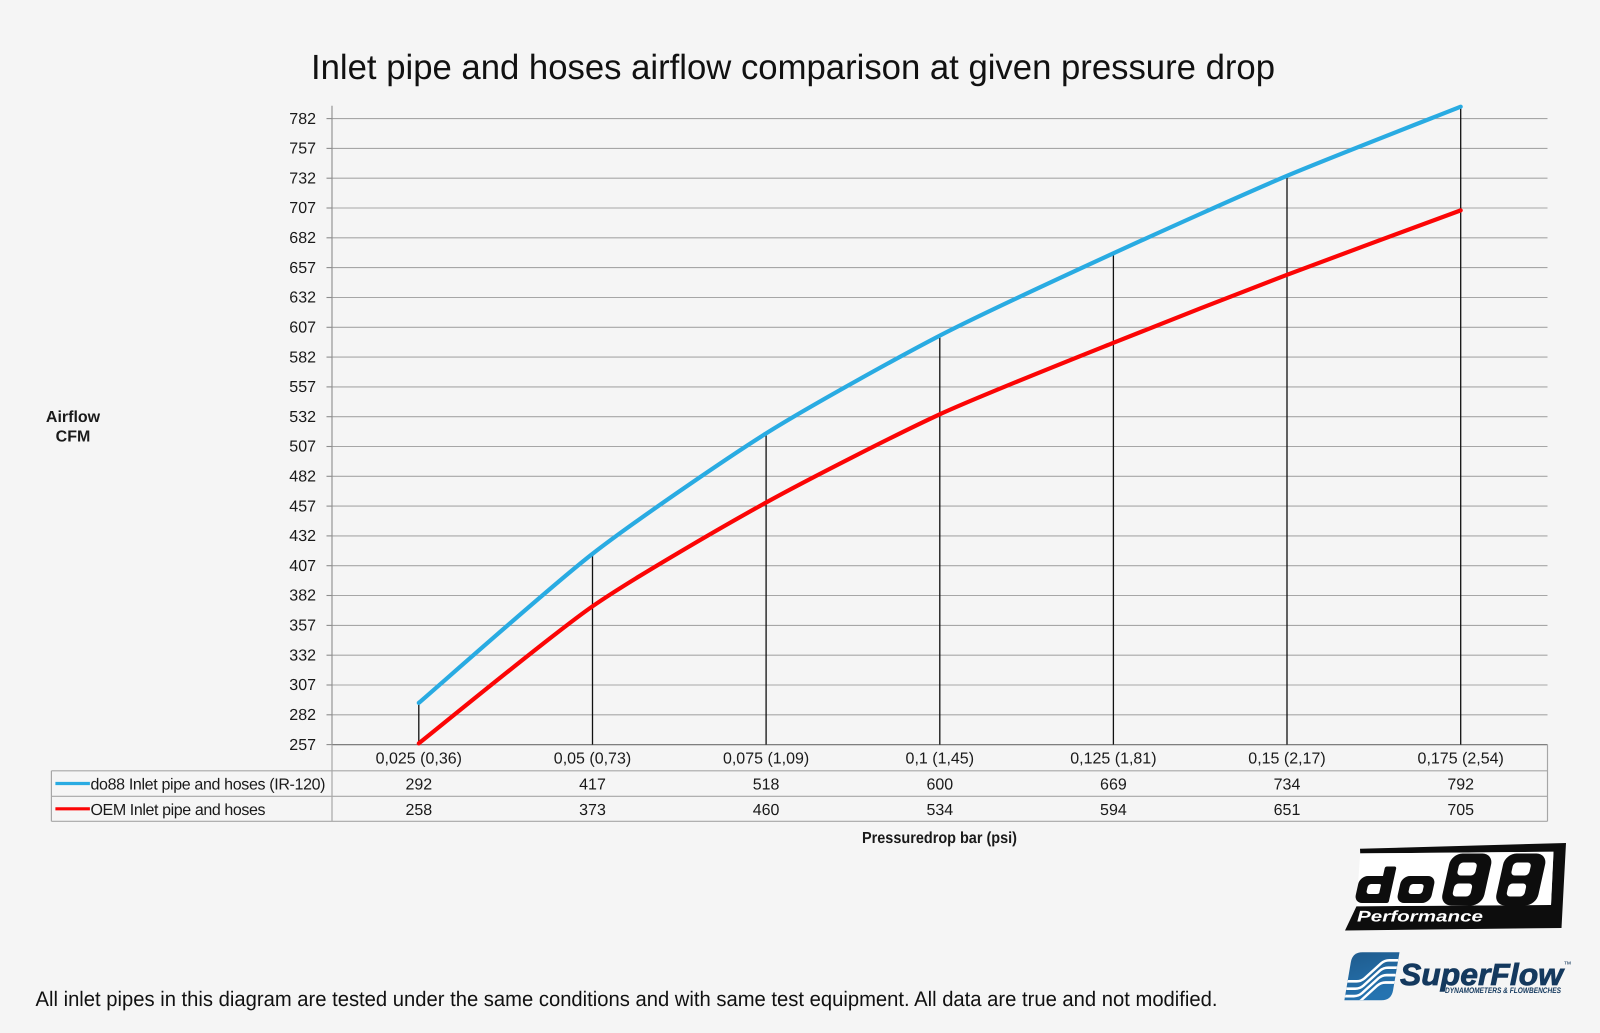 The width and height of the screenshot is (1600, 1033). Describe the element at coordinates (302, 357) in the screenshot. I see `svg-text: 582` at that location.